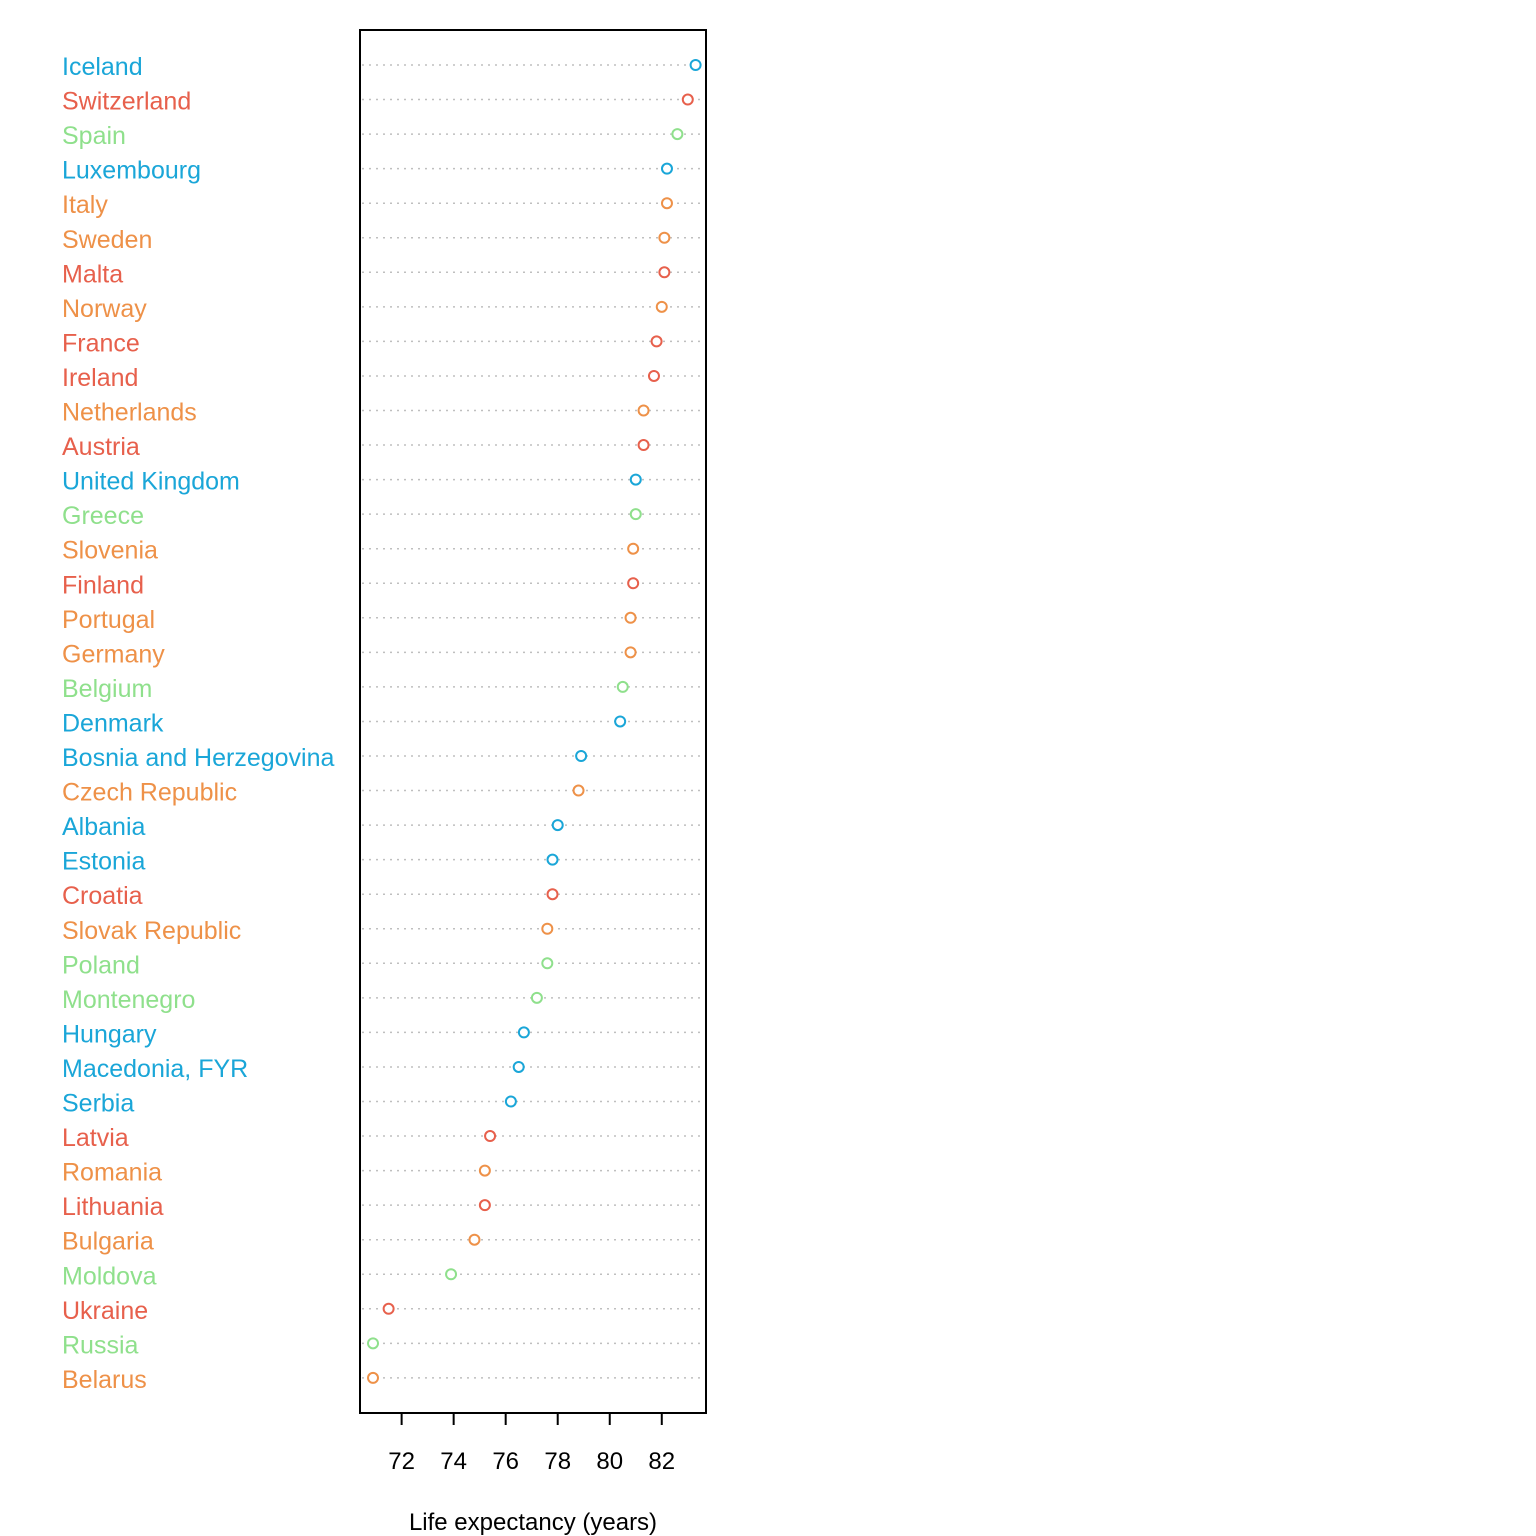 The height and width of the screenshot is (1536, 1536). What do you see at coordinates (94, 136) in the screenshot?
I see `country-label: Spain` at bounding box center [94, 136].